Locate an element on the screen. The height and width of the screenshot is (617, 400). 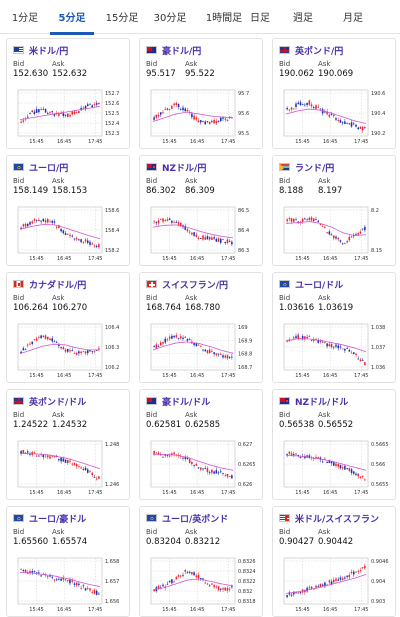
currency-pair-link: ユーロ/英ポンド is located at coordinates (195, 519).